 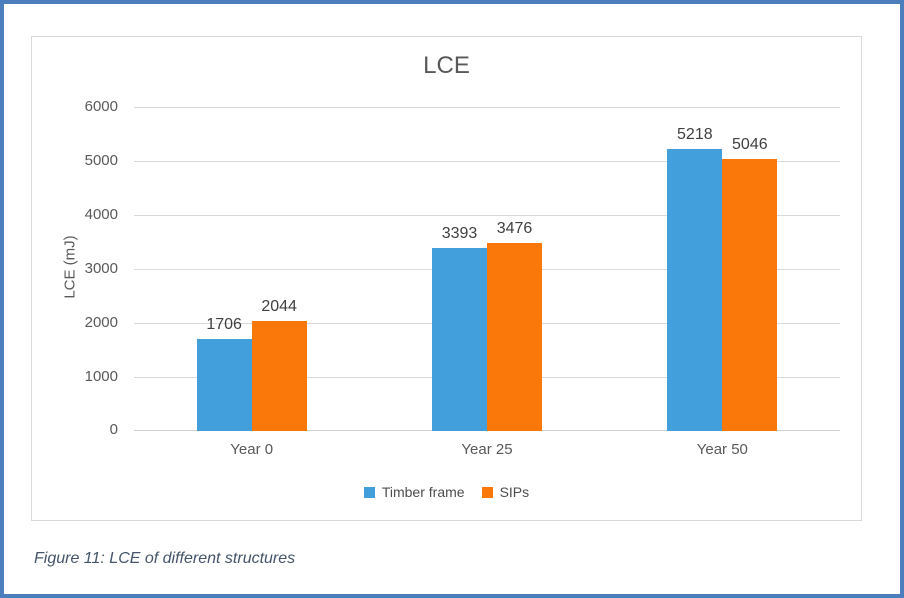 What do you see at coordinates (279, 364) in the screenshot?
I see `bar-sips-year-0: 2044` at bounding box center [279, 364].